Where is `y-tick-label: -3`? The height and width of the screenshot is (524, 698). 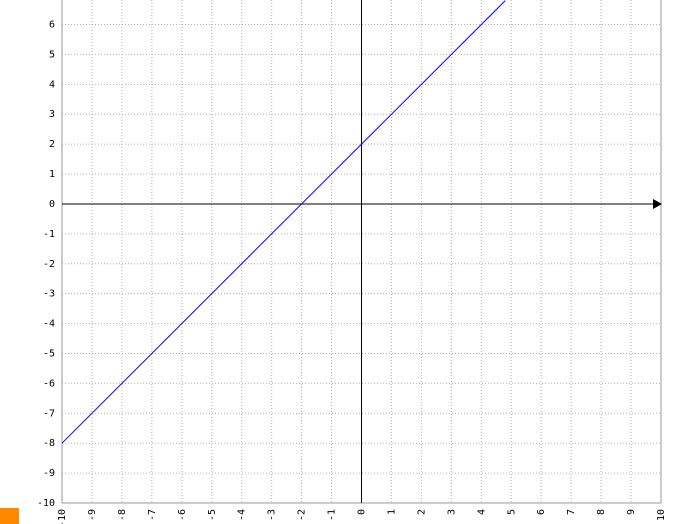 y-tick-label: -3 is located at coordinates (49, 294).